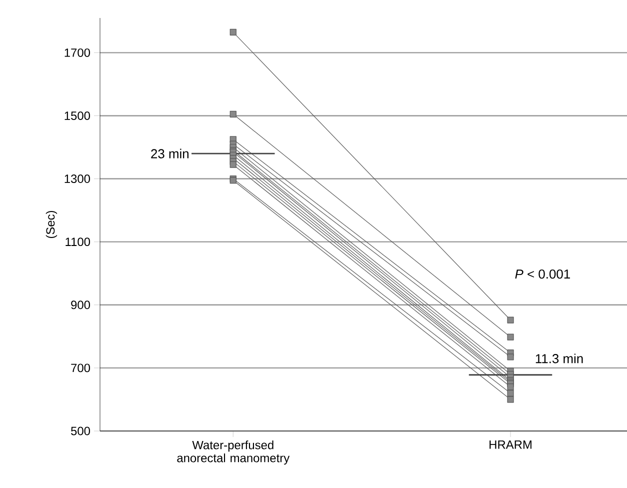 Image resolution: width=627 pixels, height=488 pixels. Describe the element at coordinates (77, 179) in the screenshot. I see `y-tick-label: 1300` at that location.